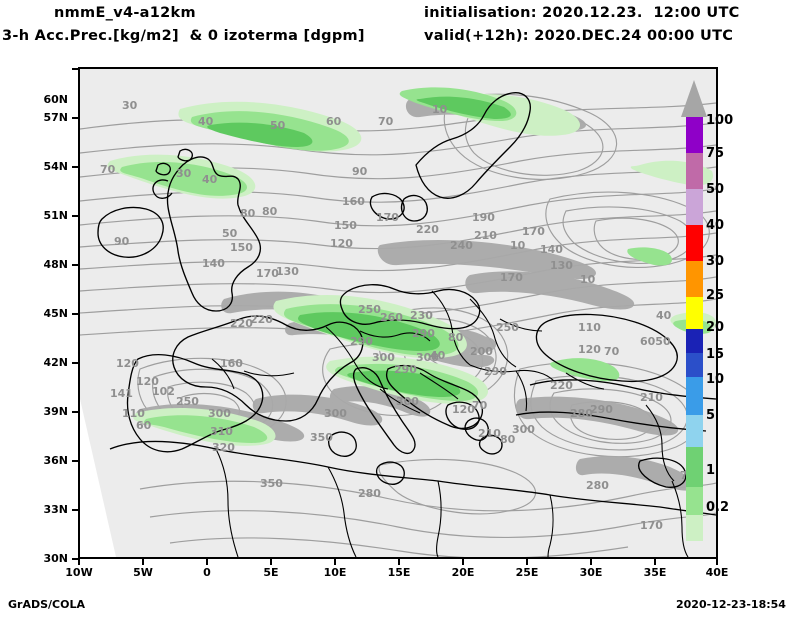 This screenshot has width=800, height=618. I want to click on model-name-label: nmmE_v4-a12km, so click(125, 13).